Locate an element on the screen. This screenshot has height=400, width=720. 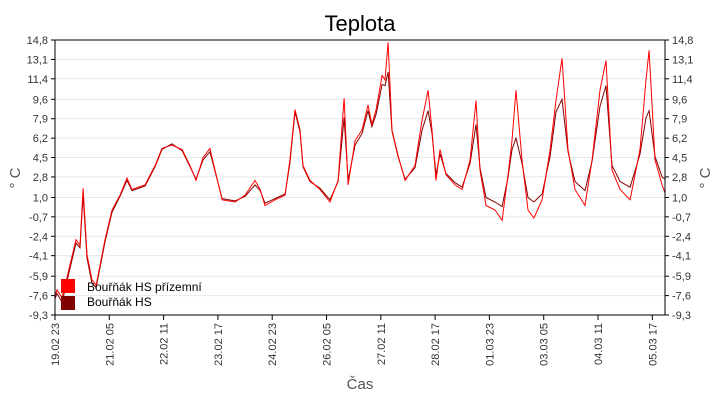
x-axis-label: Čas is located at coordinates (360, 384).